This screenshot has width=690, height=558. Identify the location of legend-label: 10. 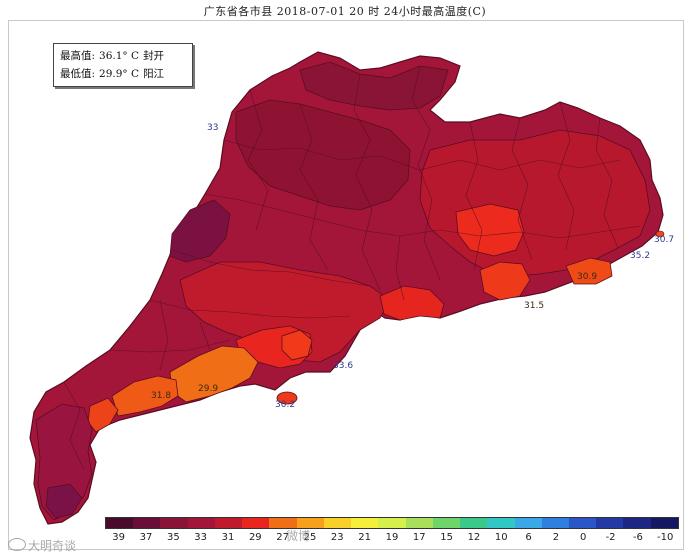
(501, 537).